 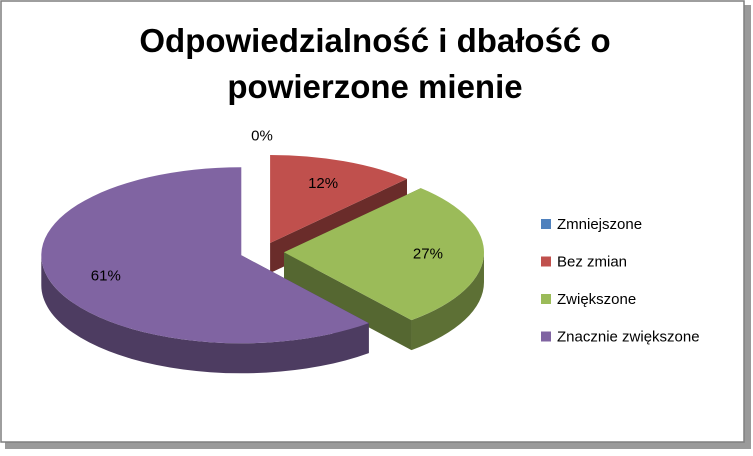 What do you see at coordinates (628, 336) in the screenshot?
I see `legend-label: Znacznie zwiększone` at bounding box center [628, 336].